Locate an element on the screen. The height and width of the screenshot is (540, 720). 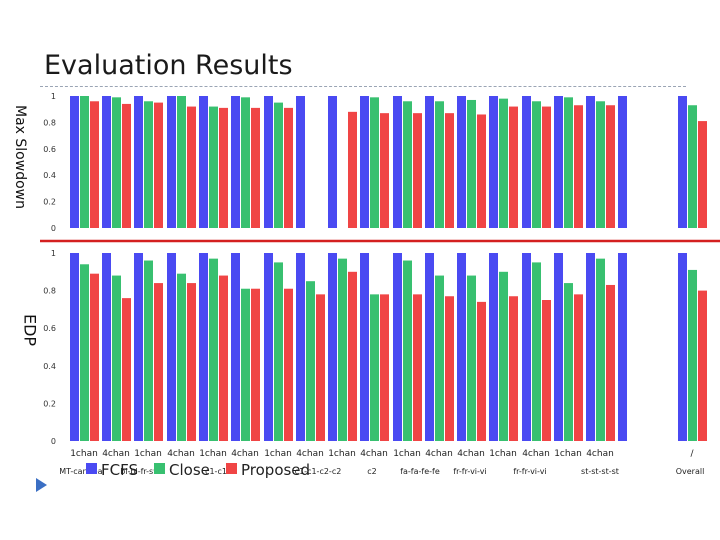
title-divider is located at coordinates (363, 86).